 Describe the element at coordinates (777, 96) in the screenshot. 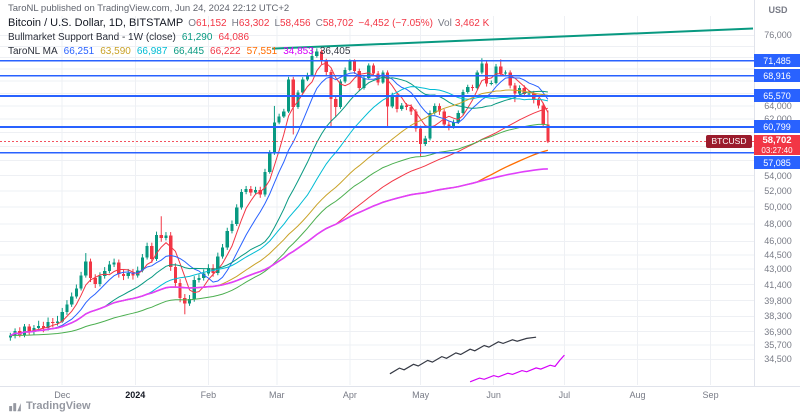

I see `level-price-badge: 65,570` at that location.